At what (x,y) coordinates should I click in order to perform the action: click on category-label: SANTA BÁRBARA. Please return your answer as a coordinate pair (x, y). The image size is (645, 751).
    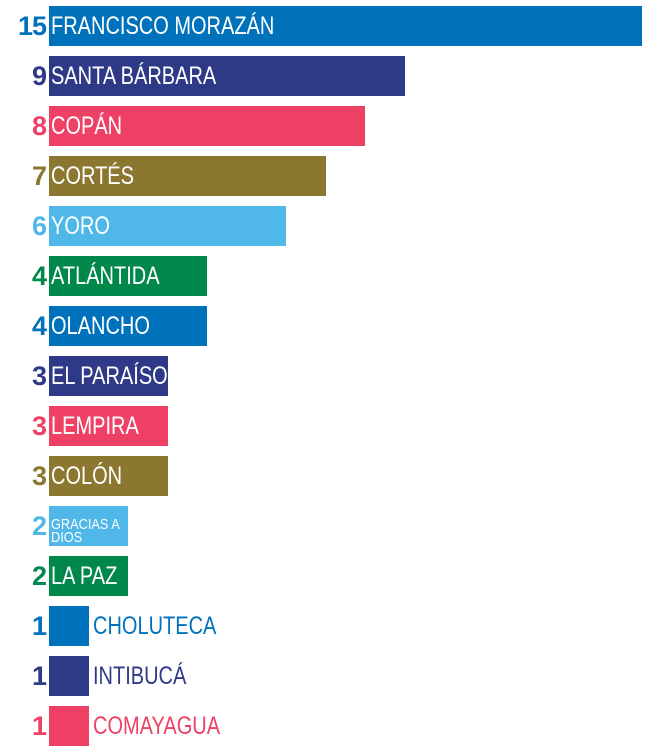
    Looking at the image, I should click on (134, 76).